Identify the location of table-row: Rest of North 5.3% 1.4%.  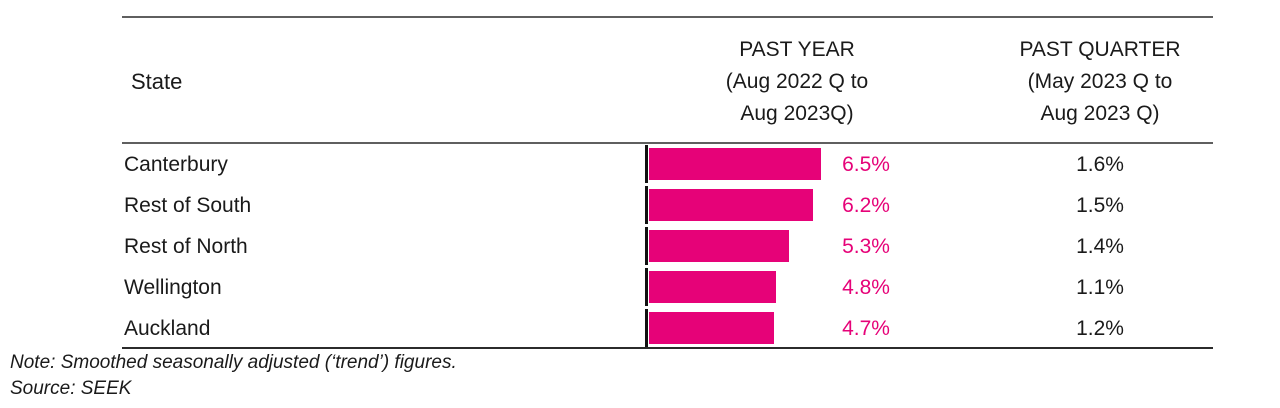
(640, 246).